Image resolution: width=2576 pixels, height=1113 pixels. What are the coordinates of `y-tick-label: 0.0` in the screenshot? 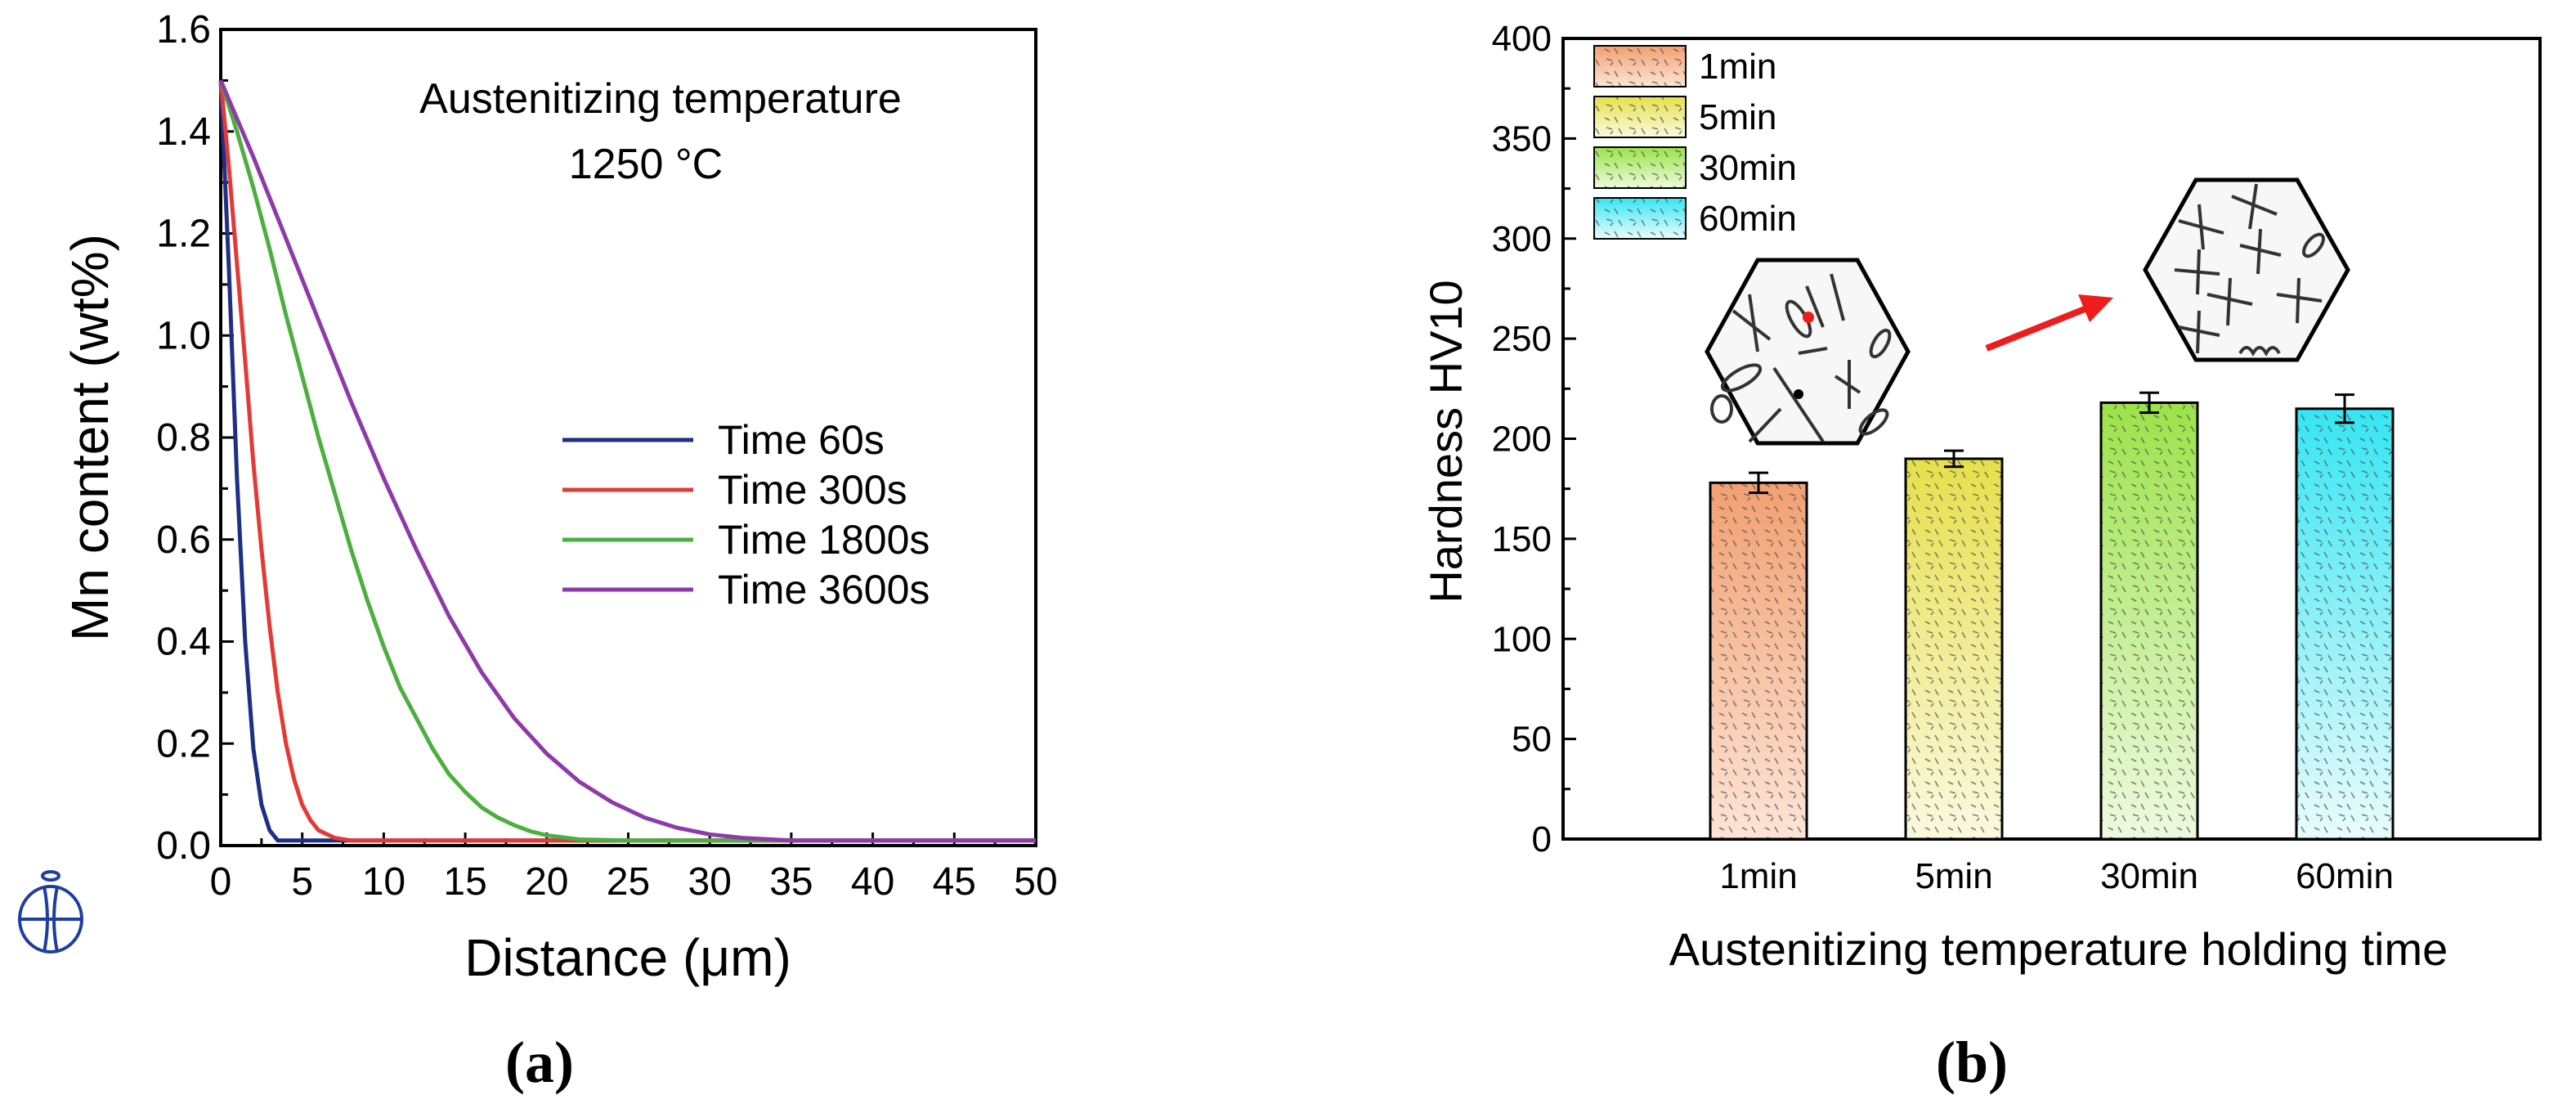 It's located at (183, 846).